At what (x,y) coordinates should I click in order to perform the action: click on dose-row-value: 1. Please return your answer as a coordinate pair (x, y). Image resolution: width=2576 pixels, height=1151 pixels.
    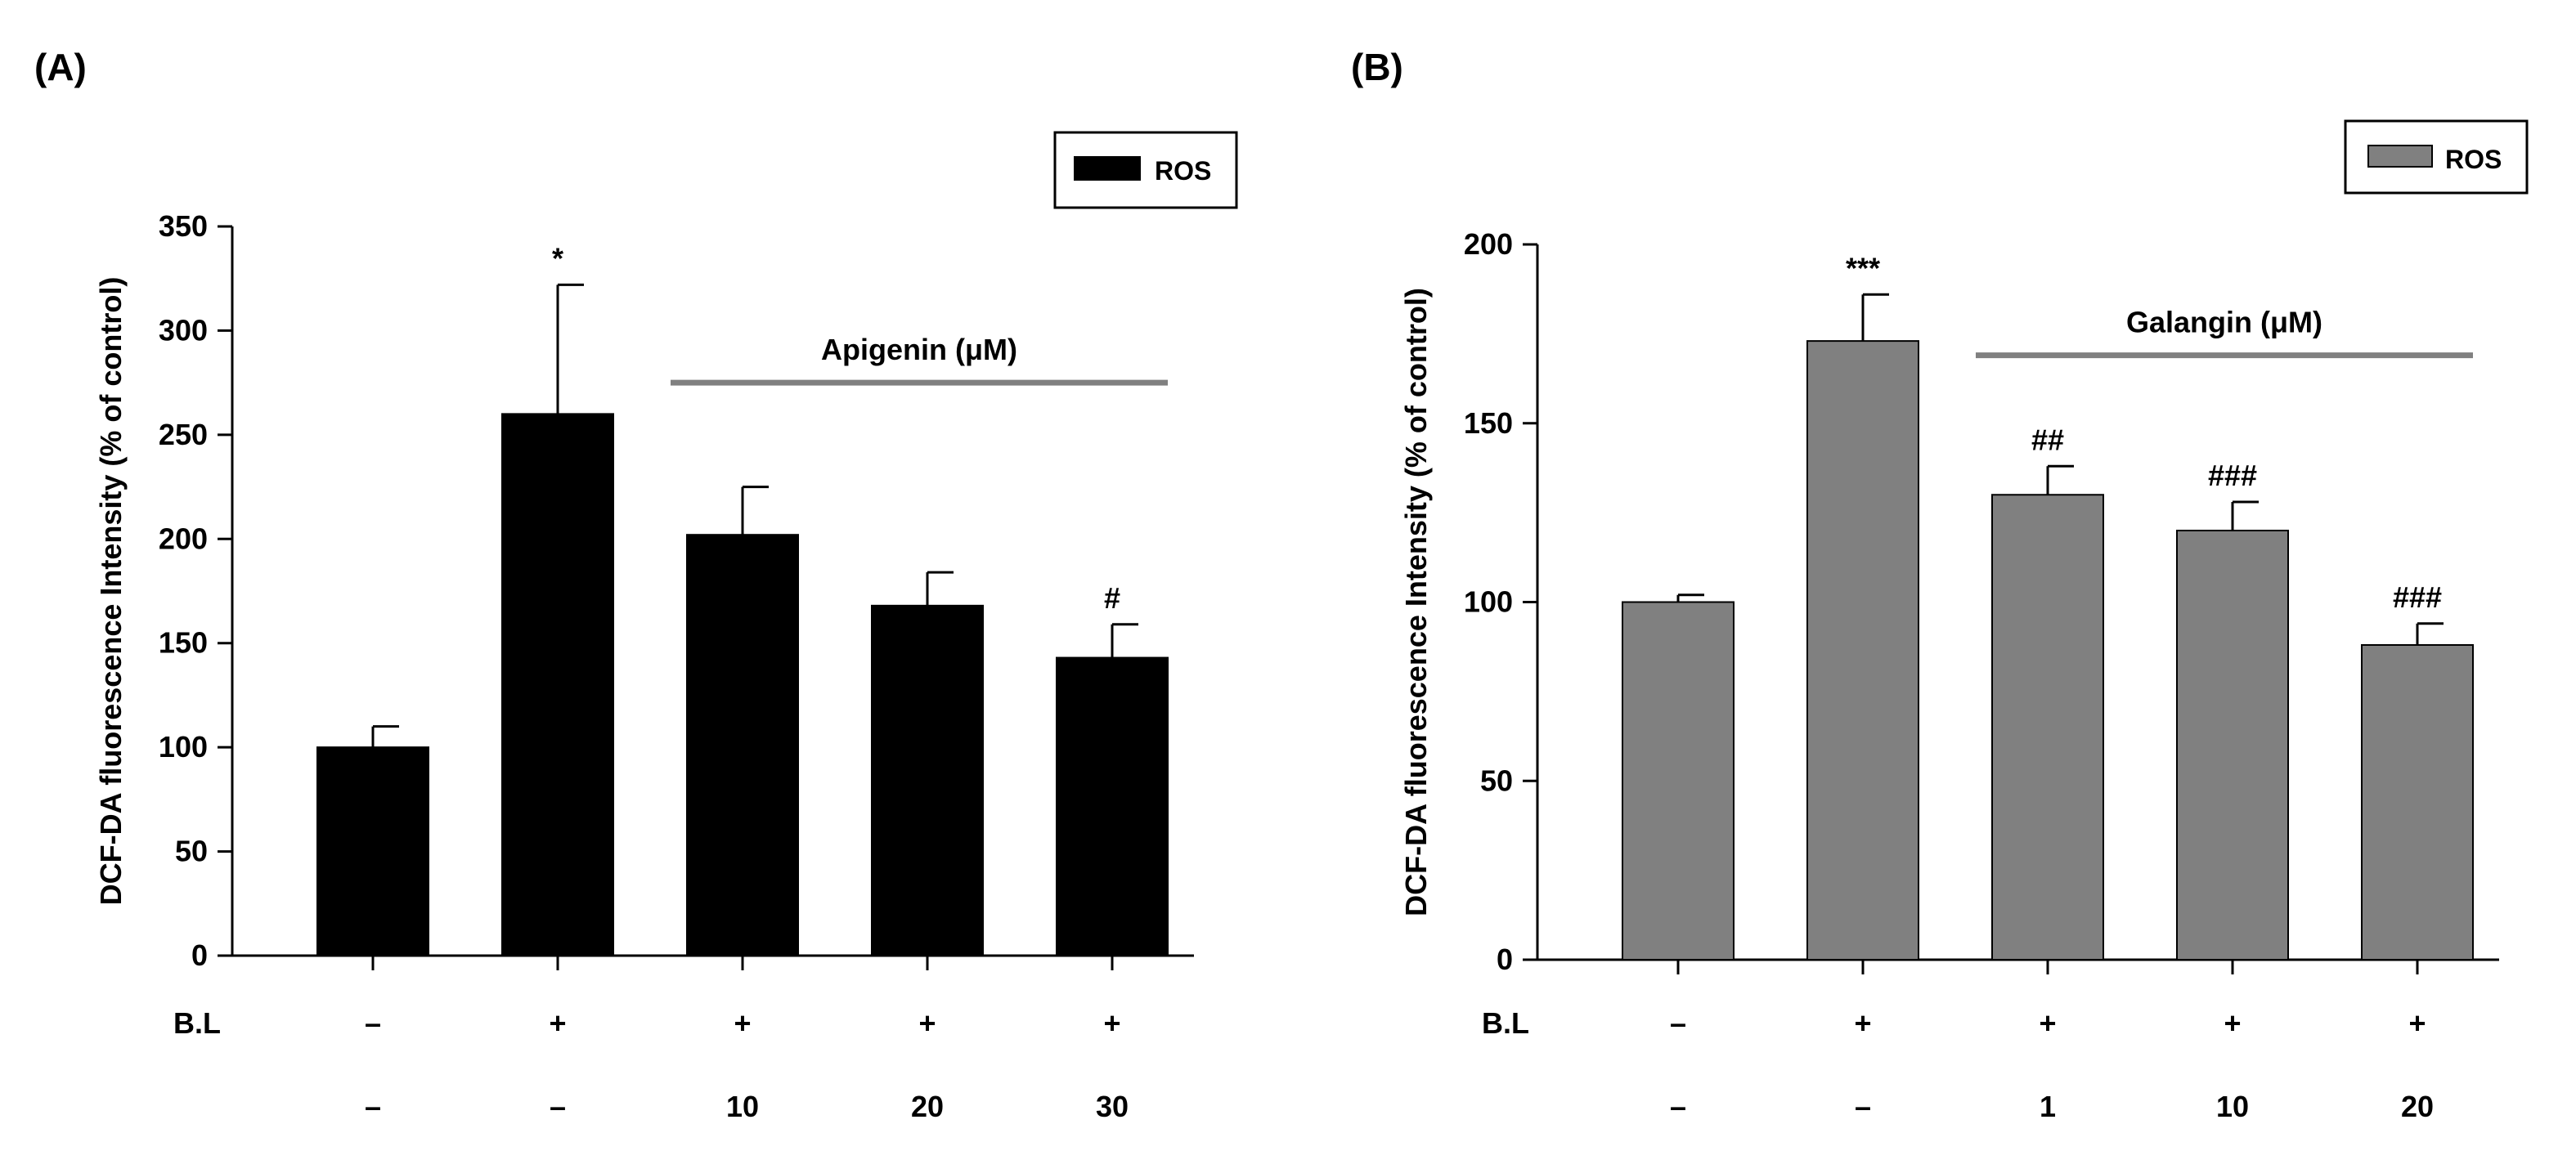
    Looking at the image, I should click on (2048, 1107).